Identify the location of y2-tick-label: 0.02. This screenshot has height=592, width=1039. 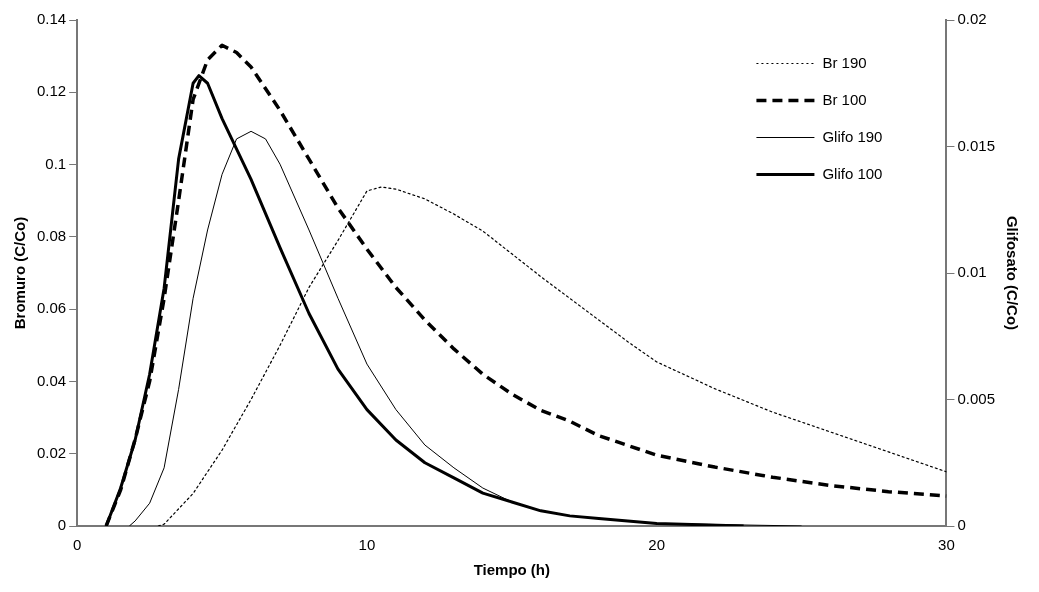
(972, 19).